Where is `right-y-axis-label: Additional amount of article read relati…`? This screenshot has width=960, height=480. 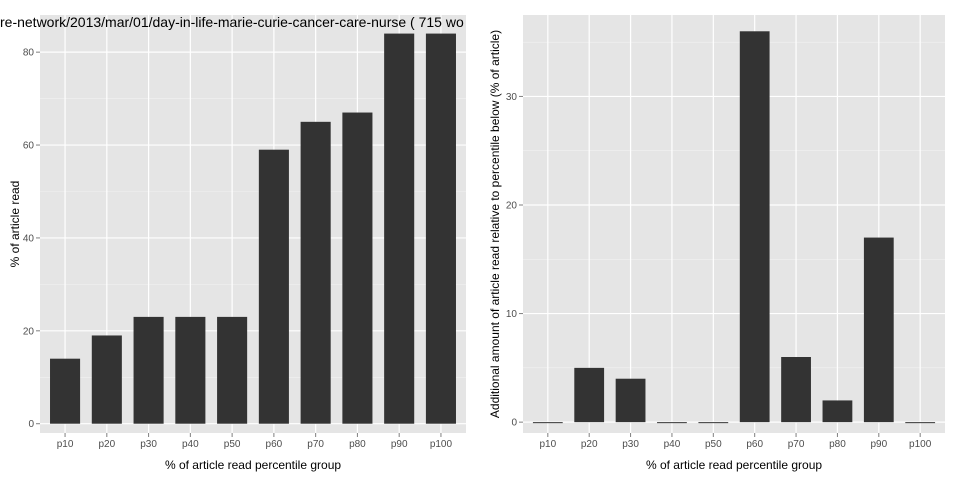
right-y-axis-label: Additional amount of article read relati… is located at coordinates (495, 224).